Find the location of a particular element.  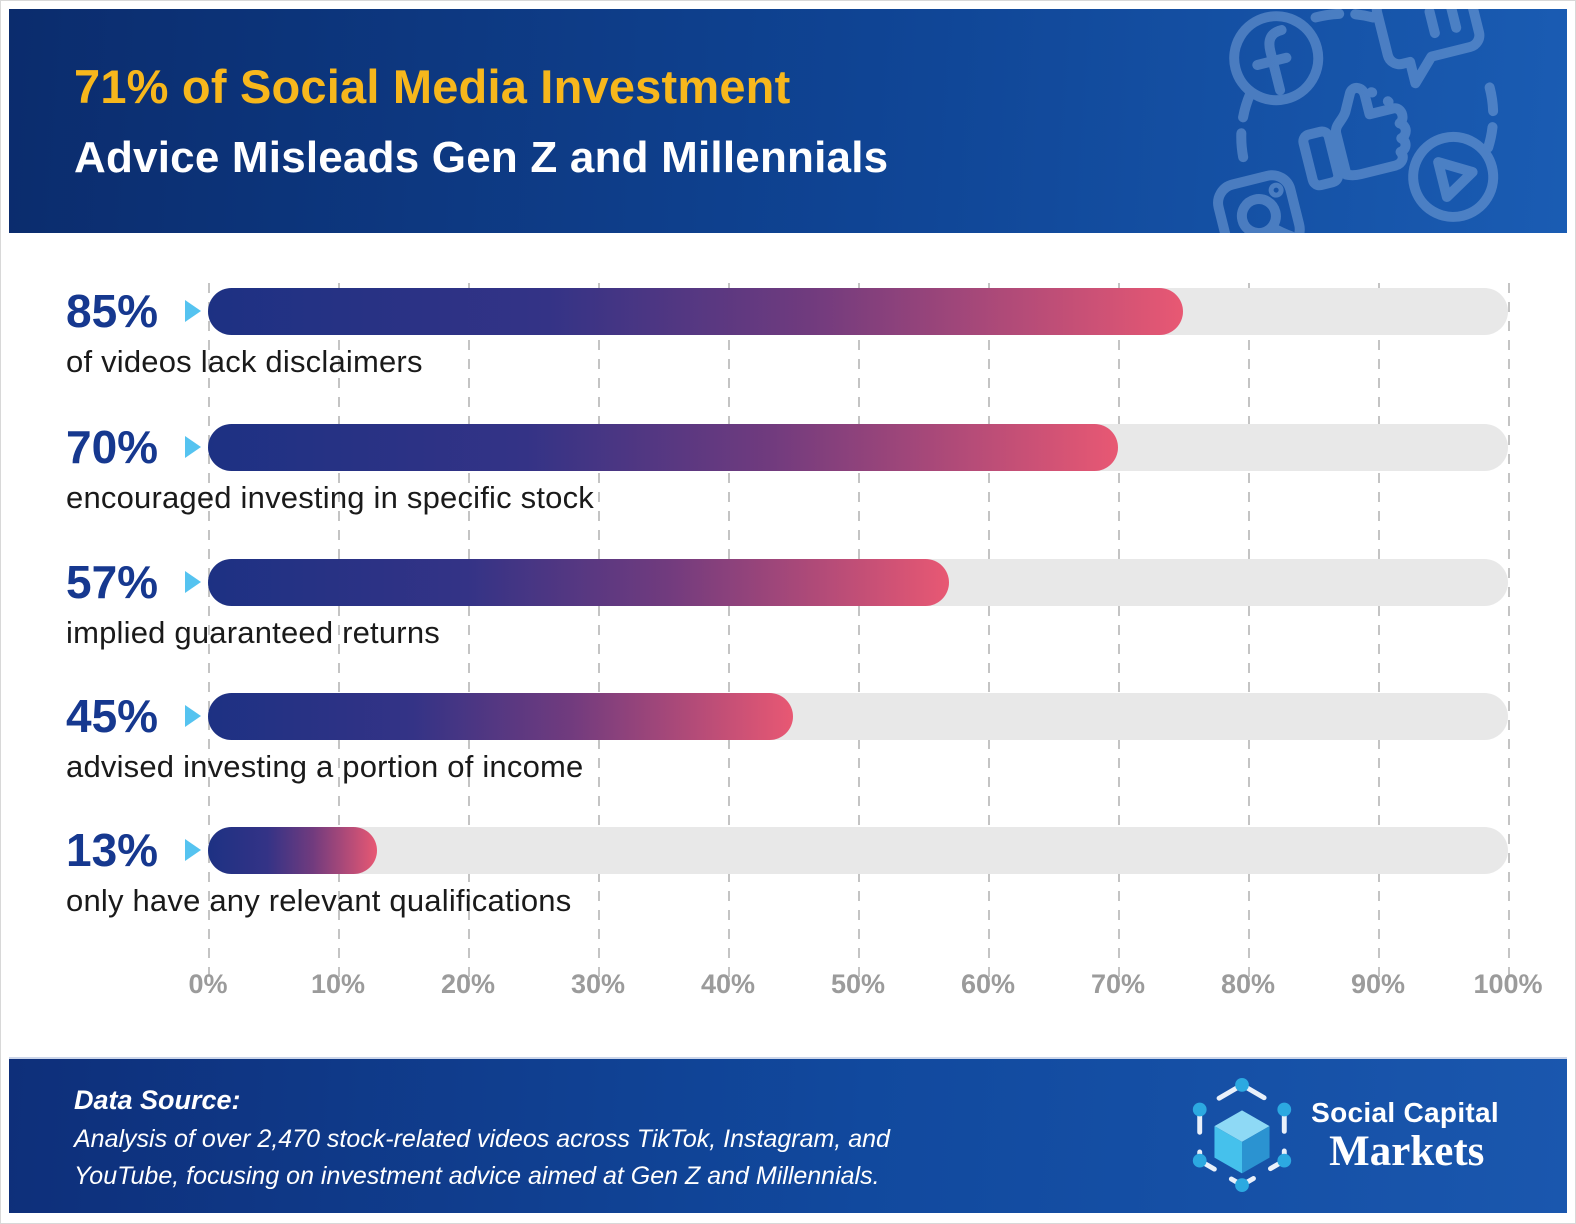

bar-category-label: implied guaranteed returns is located at coordinates (253, 632).